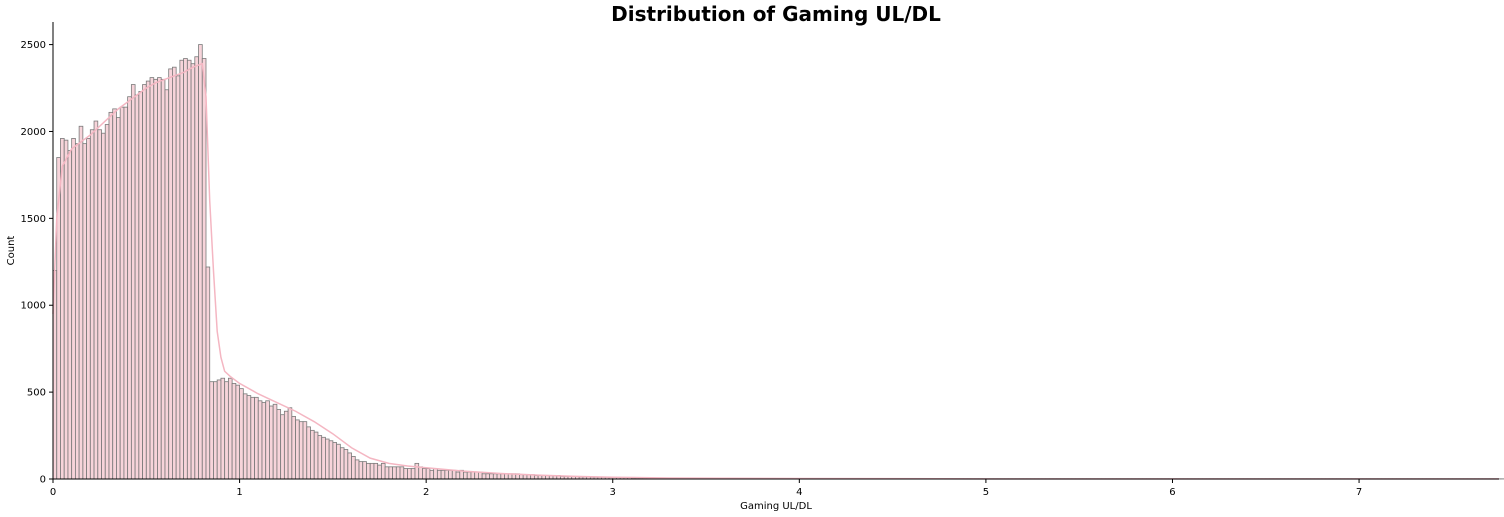  Describe the element at coordinates (799, 492) in the screenshot. I see `x-tick-label: 4` at that location.